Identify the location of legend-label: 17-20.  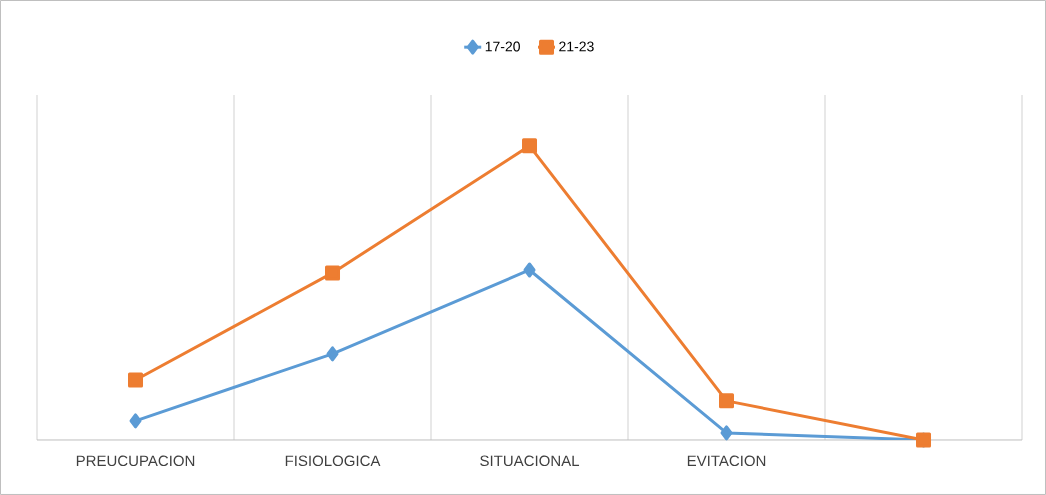
(502, 46).